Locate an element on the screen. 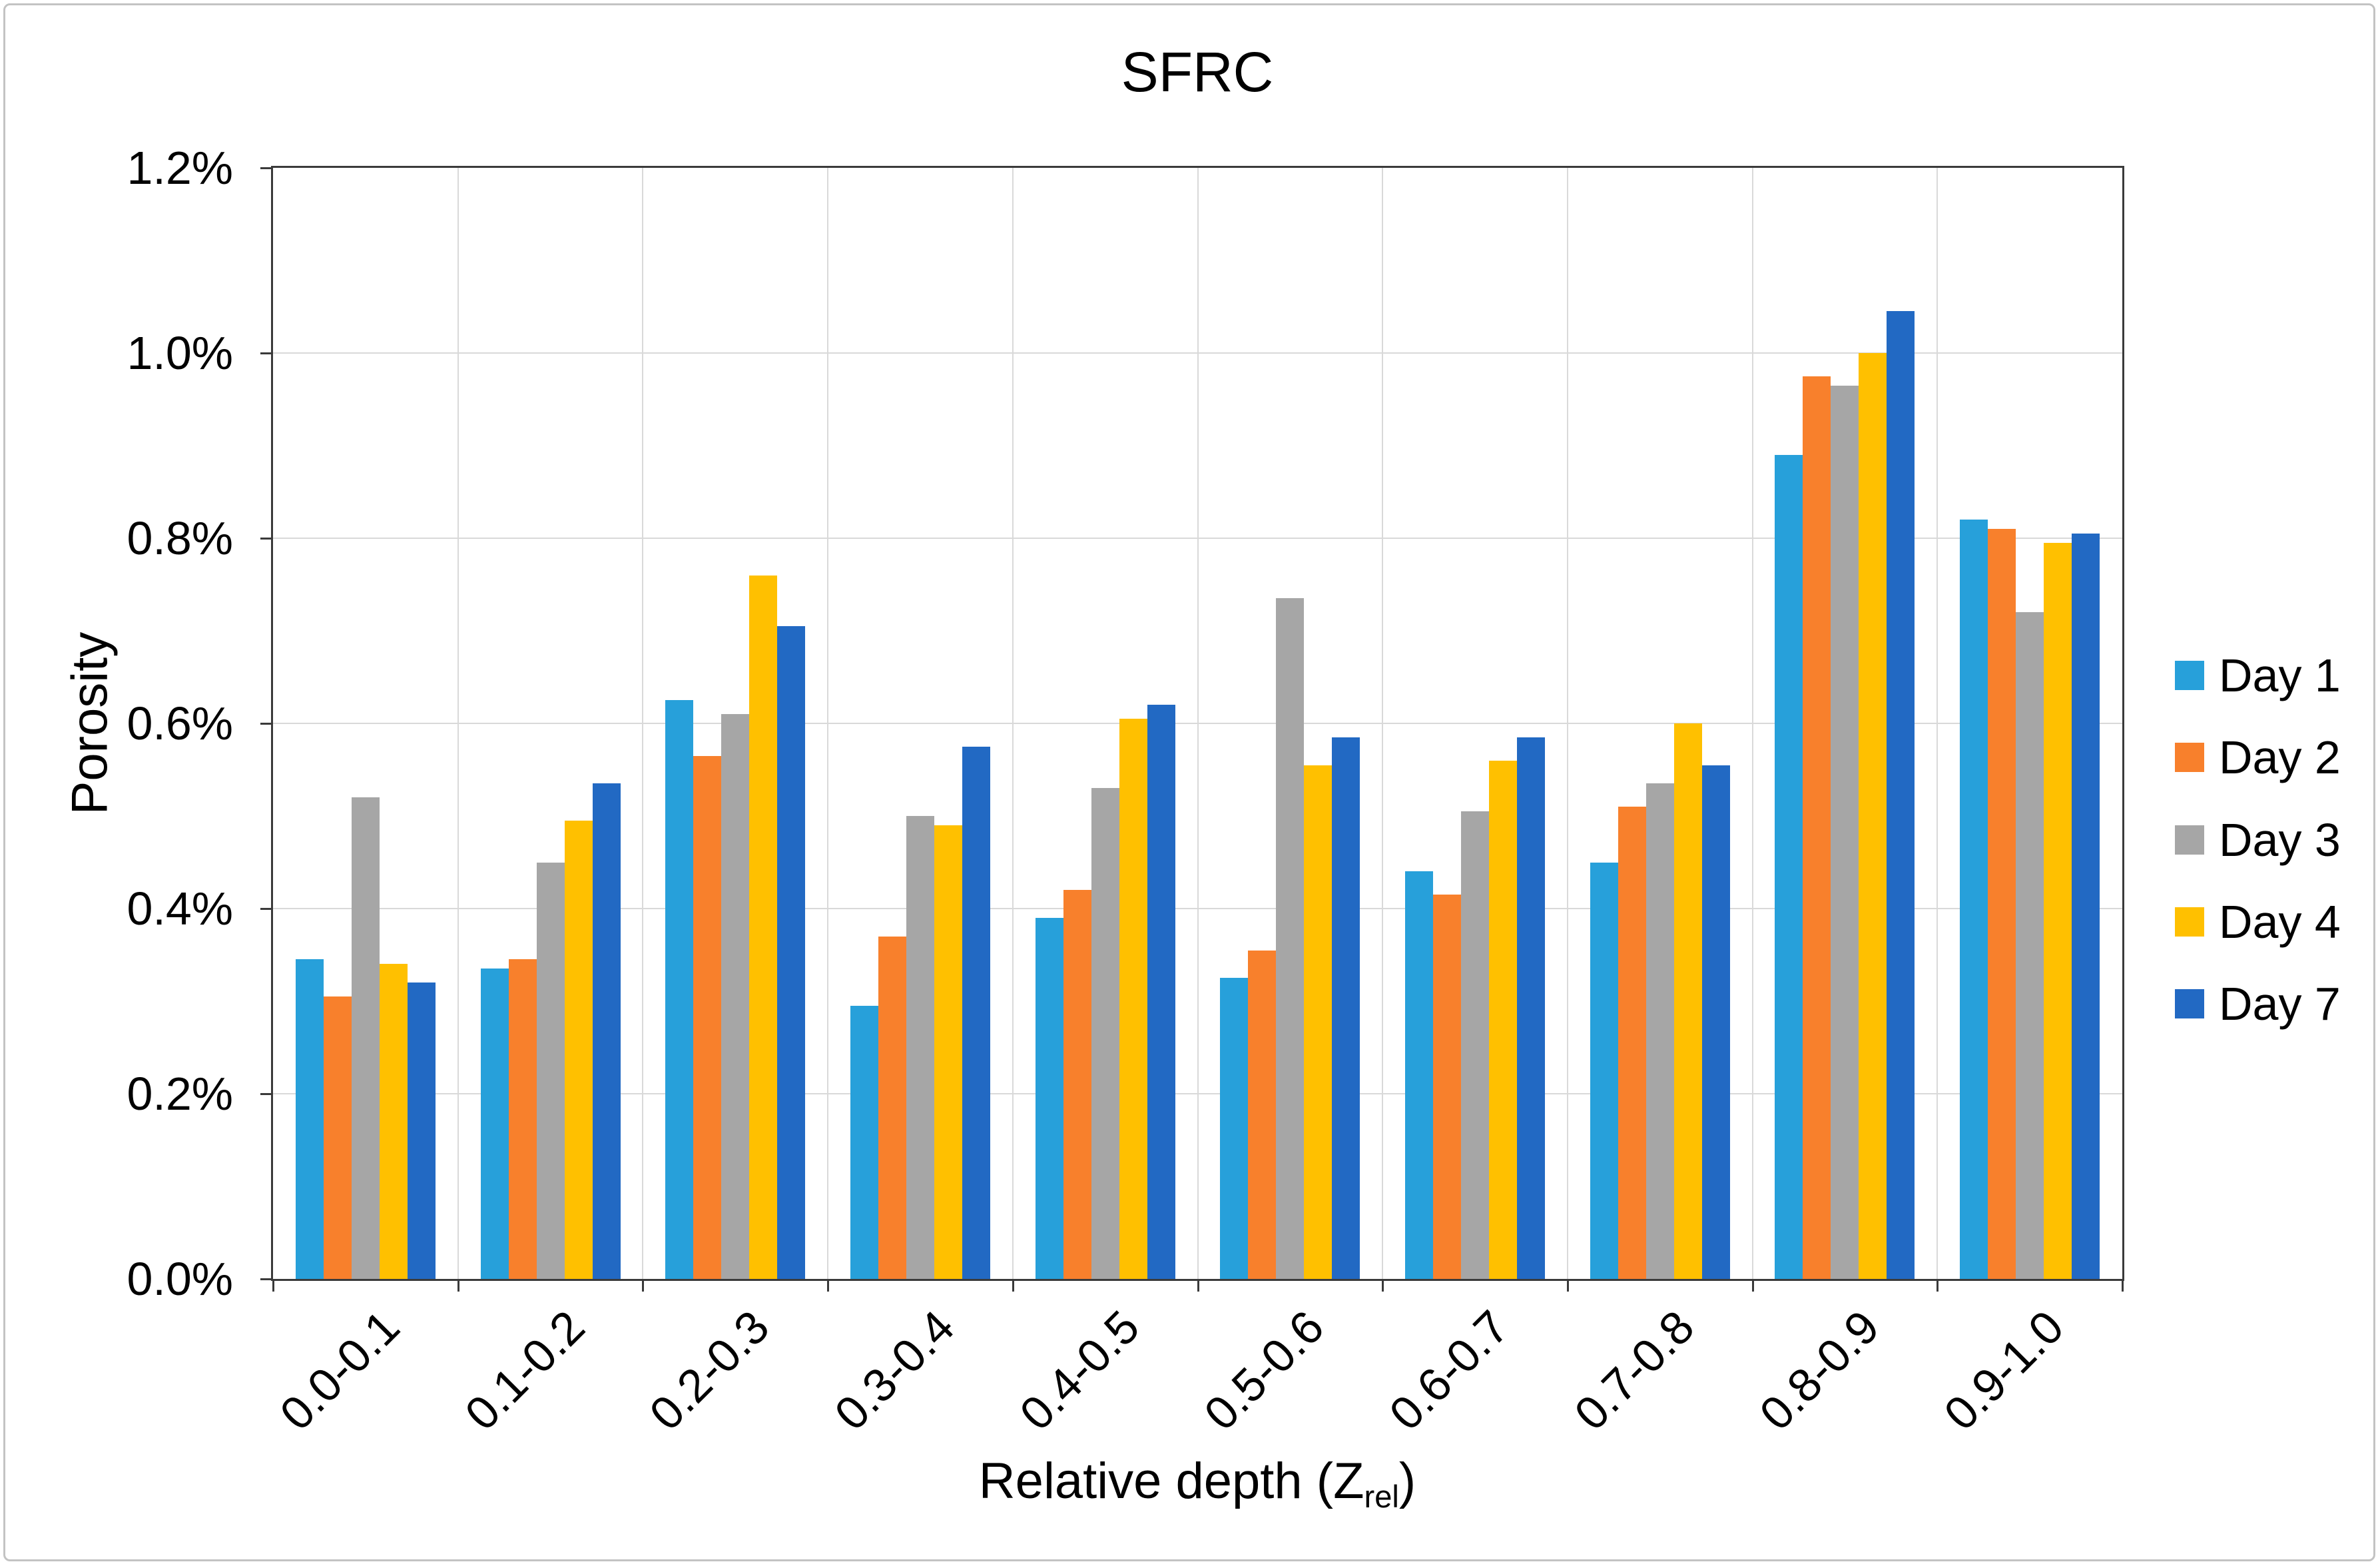  bar-day3-0.3-0.4 is located at coordinates (920, 1047).